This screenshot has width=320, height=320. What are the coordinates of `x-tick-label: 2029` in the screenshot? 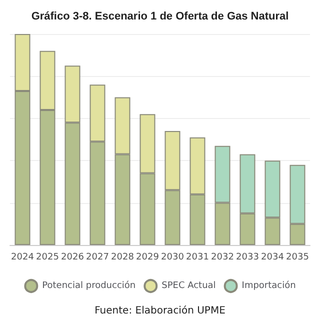 It's located at (148, 257).